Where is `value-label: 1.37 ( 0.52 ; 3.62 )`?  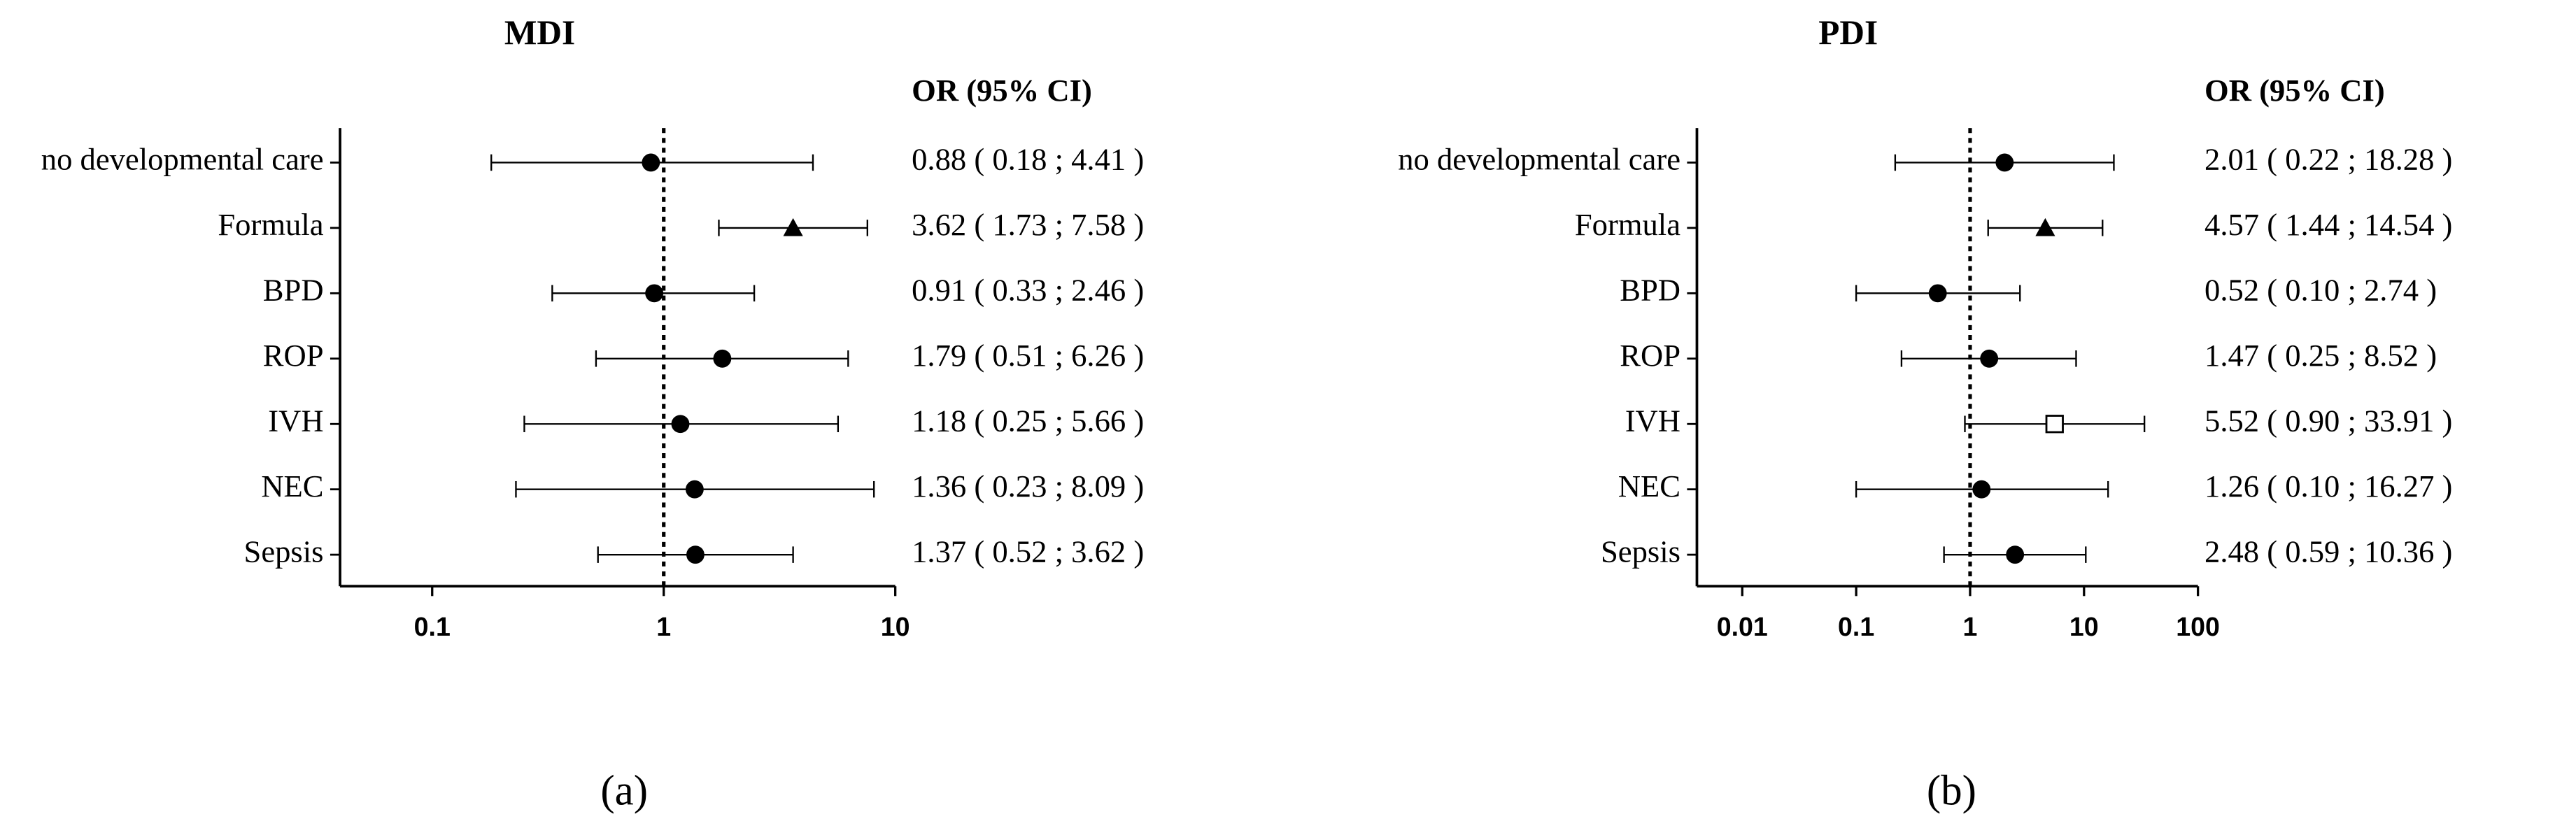
value-label: 1.37 ( 0.52 ; 3.62 ) is located at coordinates (1028, 551).